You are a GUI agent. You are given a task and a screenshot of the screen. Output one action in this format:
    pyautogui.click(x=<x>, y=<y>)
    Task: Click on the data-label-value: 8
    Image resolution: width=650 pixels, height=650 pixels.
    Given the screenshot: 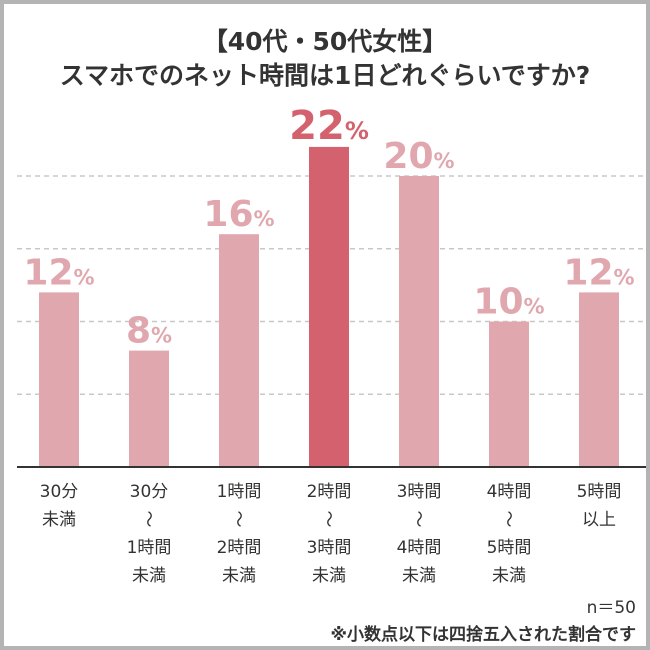 What is the action you would take?
    pyautogui.click(x=138, y=331)
    